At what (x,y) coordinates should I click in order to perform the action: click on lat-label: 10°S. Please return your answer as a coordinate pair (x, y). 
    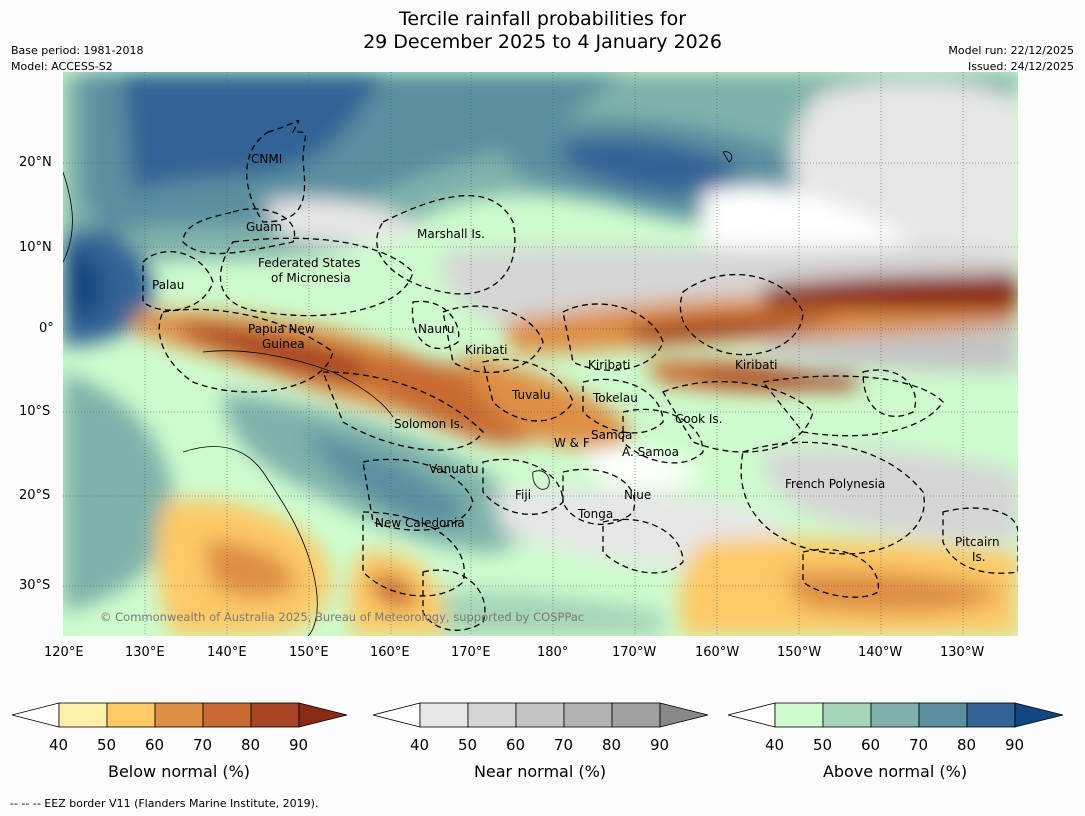
    Looking at the image, I should click on (35, 411).